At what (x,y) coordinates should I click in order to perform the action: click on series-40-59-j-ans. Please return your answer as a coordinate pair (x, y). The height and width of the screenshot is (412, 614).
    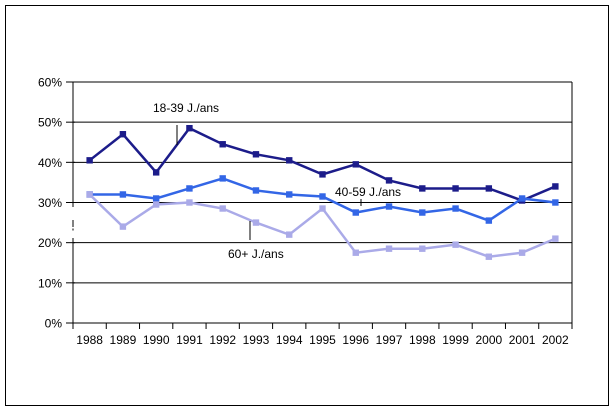
    Looking at the image, I should click on (322, 199).